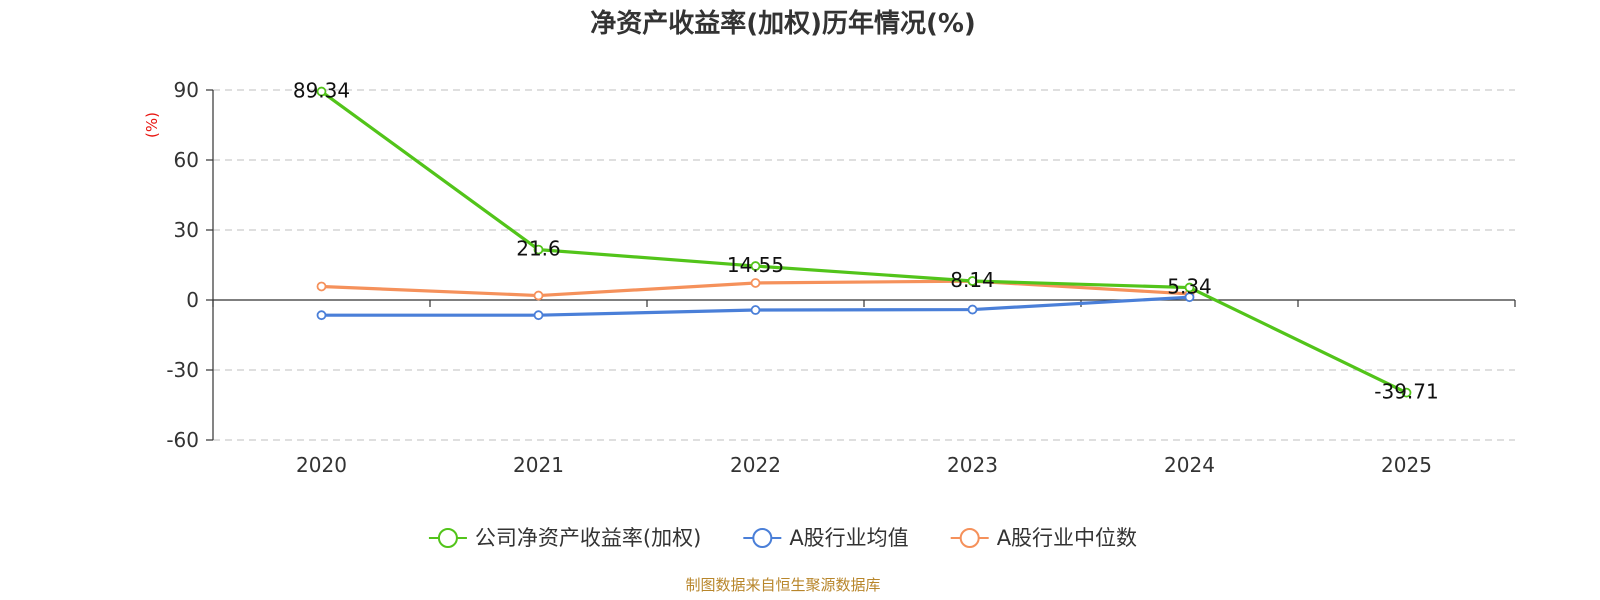  Describe the element at coordinates (848, 538) in the screenshot. I see `legend-label: A股行业均值` at that location.